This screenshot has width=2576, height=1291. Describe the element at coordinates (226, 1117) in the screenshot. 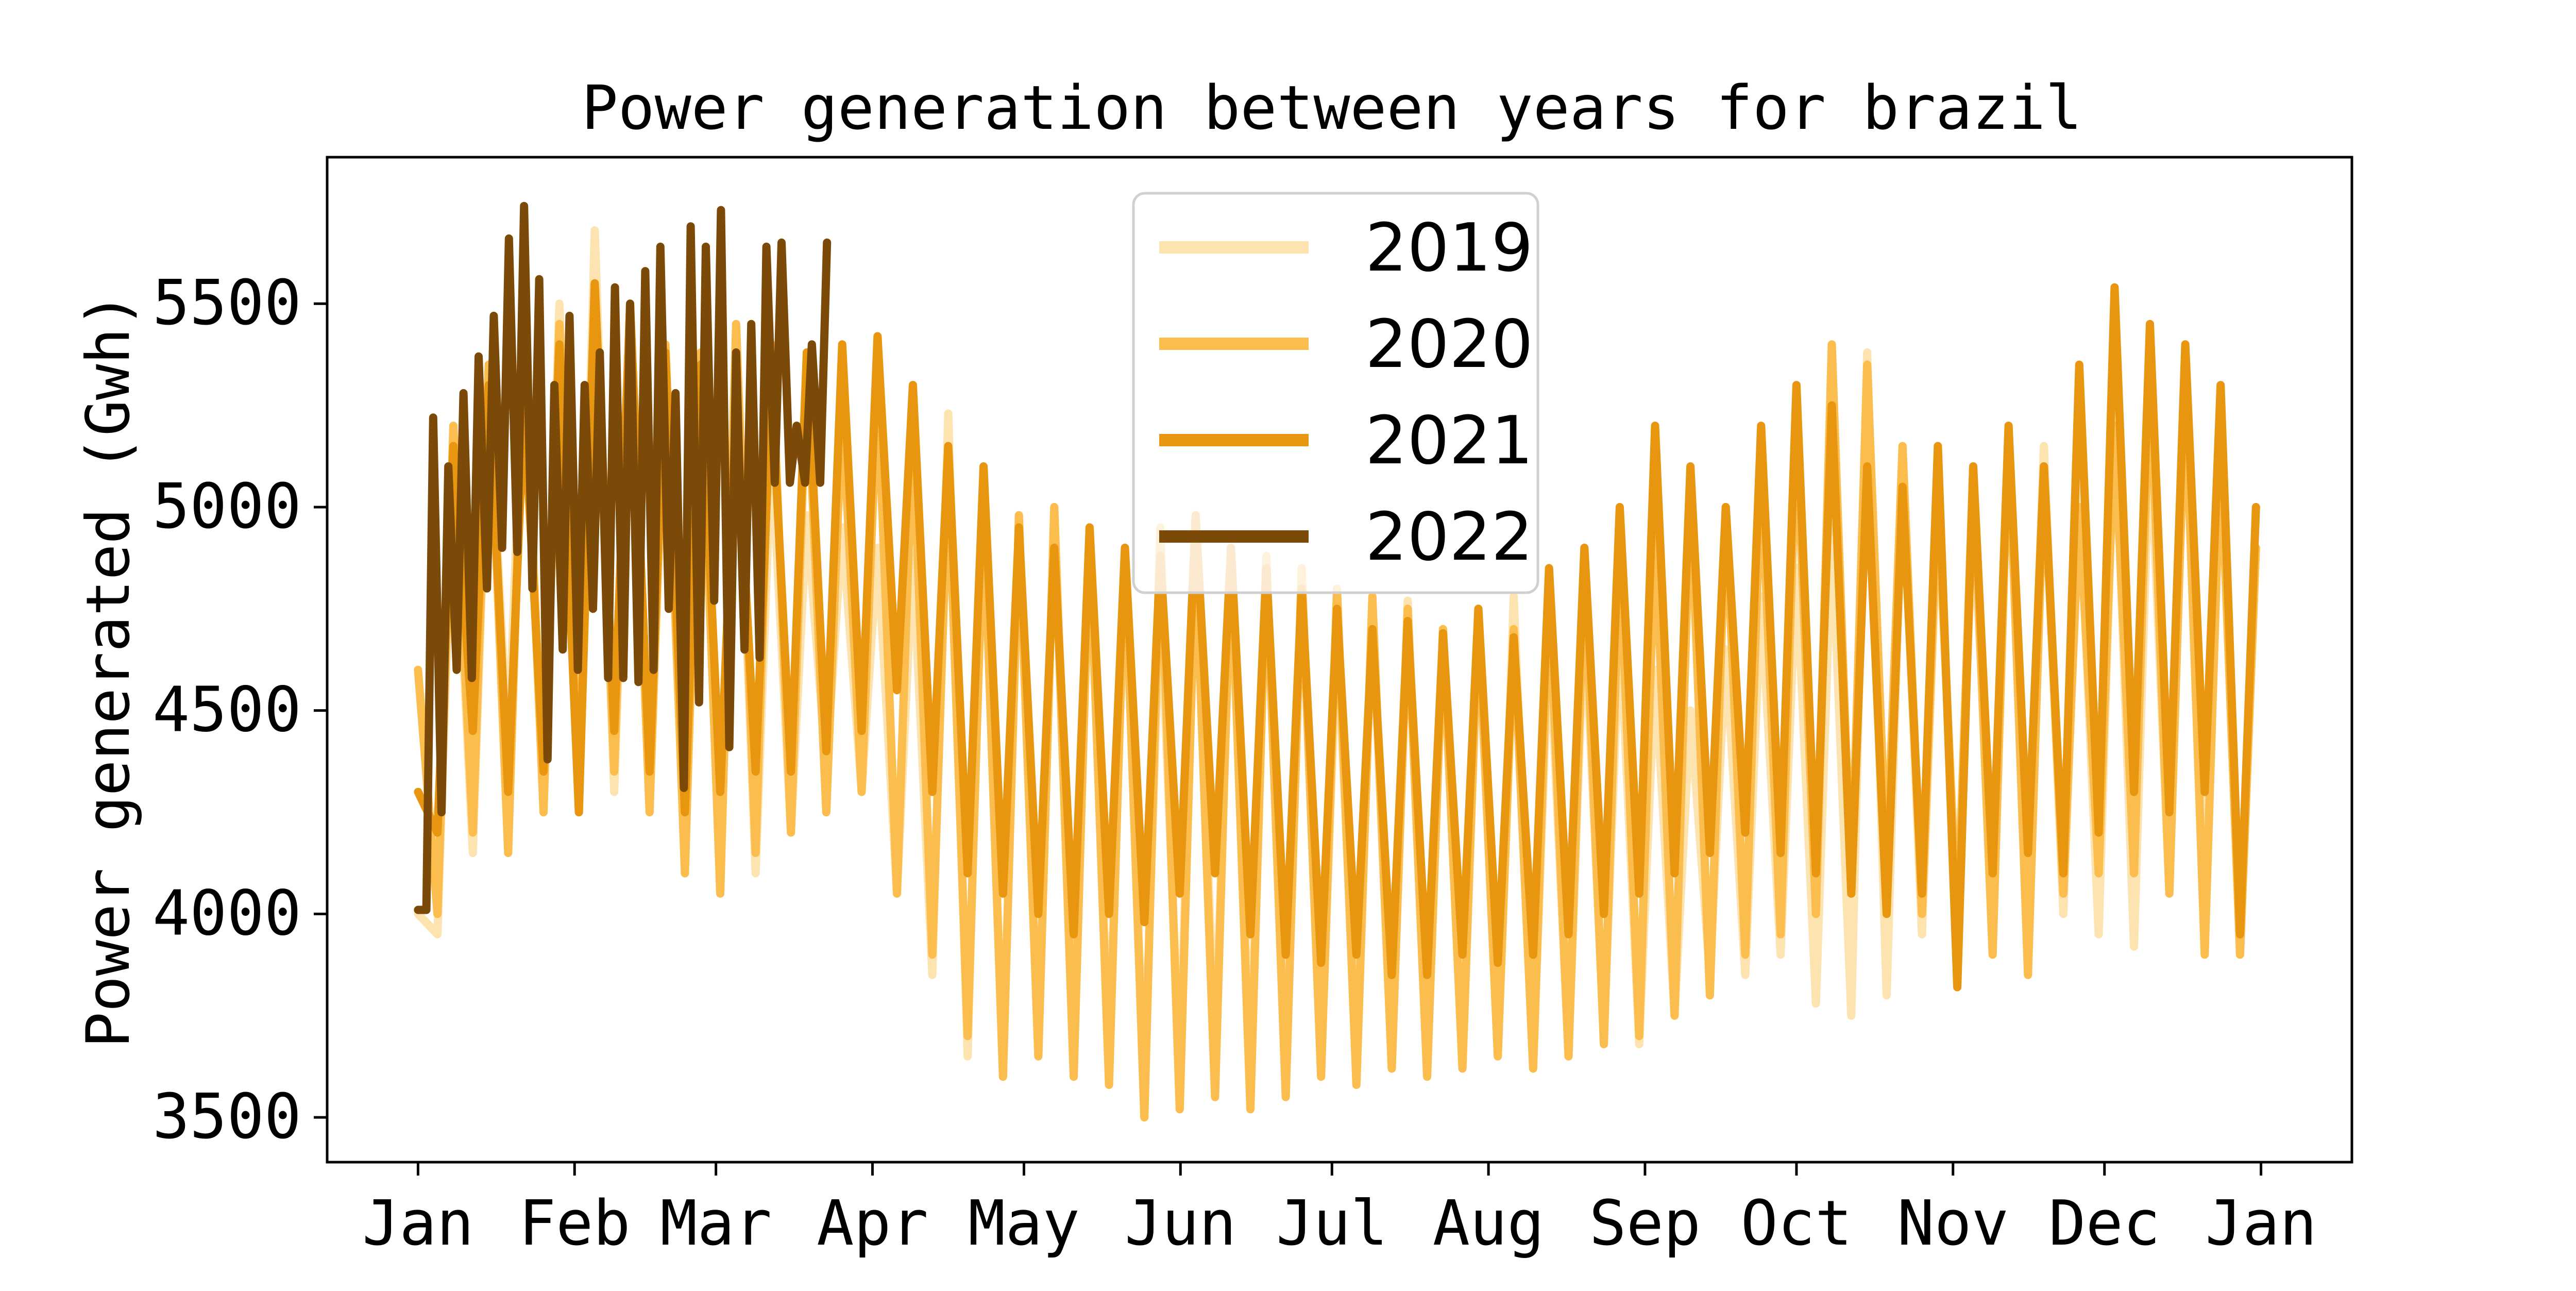

I see `y-tick-label: 3500` at that location.